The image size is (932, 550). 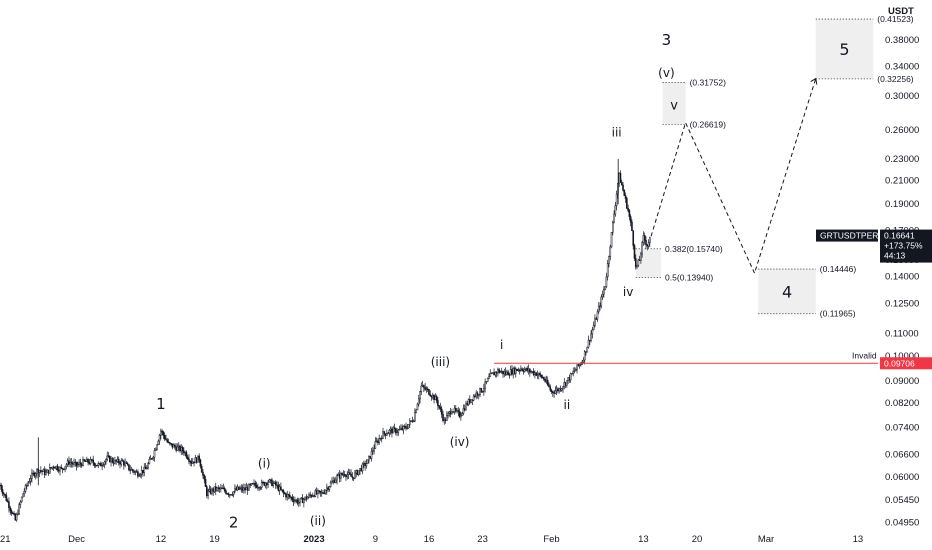 I want to click on time-axis: 21 Dec 12 19 2023 9 16 23 Feb 13 20 Mar 13, so click(x=431, y=539).